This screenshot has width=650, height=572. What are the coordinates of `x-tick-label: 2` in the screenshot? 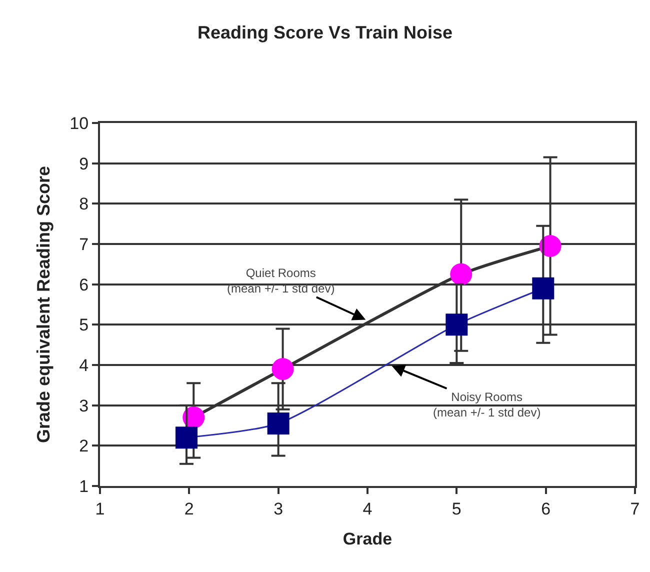 It's located at (189, 508).